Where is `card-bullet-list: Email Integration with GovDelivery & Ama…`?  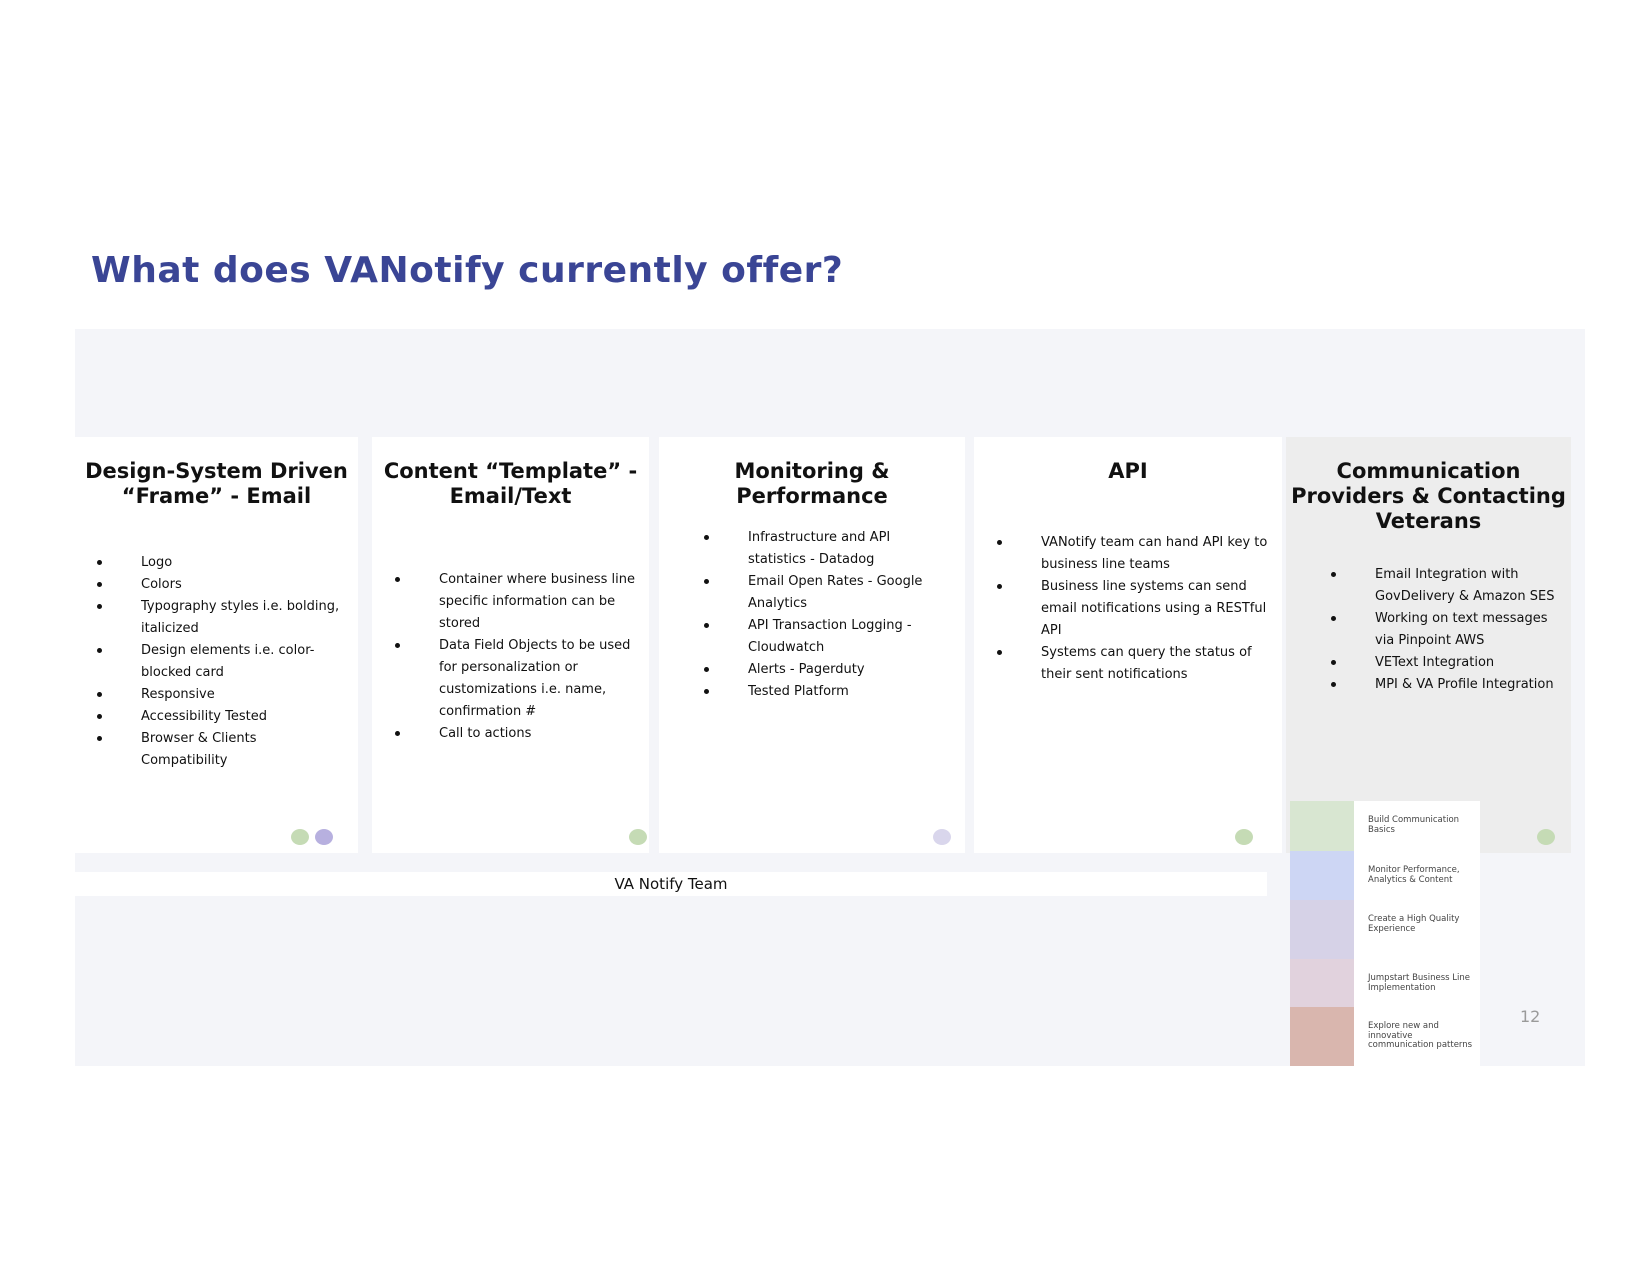 card-bullet-list: Email Integration with GovDelivery & Ama… is located at coordinates (1448, 630).